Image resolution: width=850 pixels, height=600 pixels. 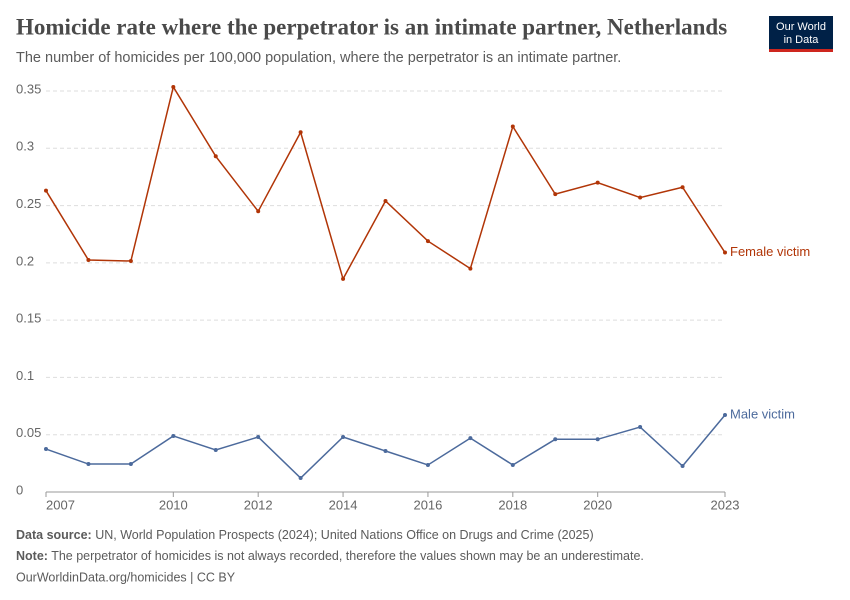 I want to click on y-tick-label: 0.25, so click(x=28, y=203).